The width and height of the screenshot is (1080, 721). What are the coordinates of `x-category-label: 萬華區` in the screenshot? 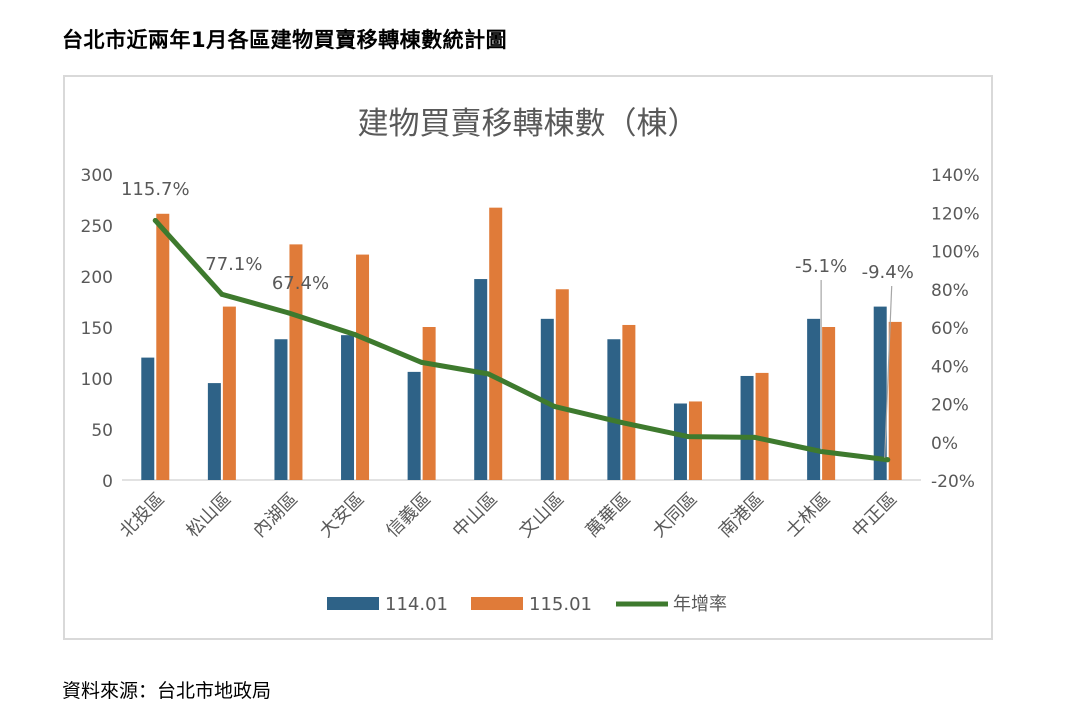 It's located at (608, 515).